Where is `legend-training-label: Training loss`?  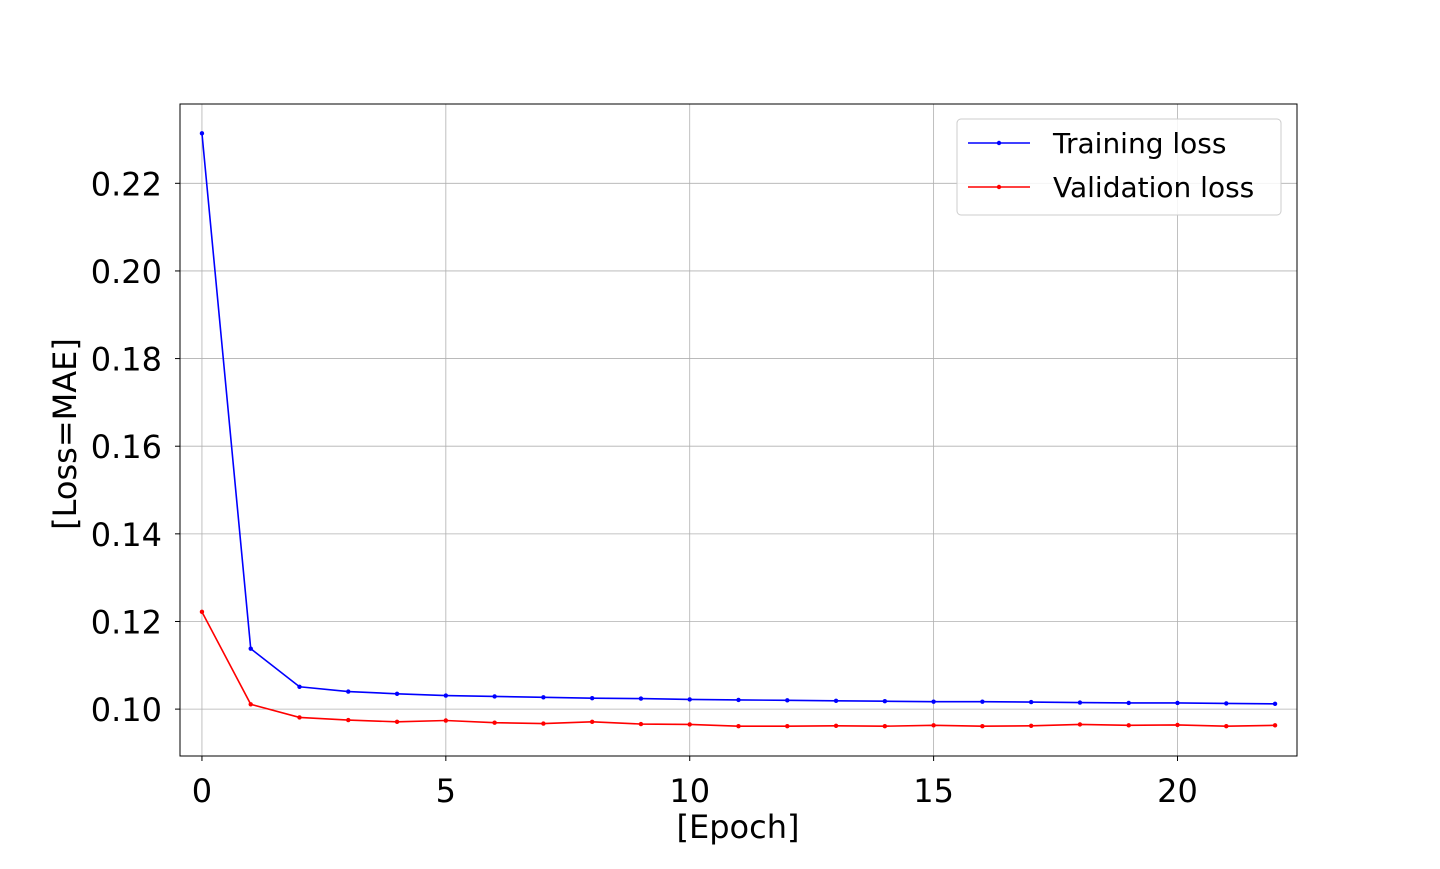
legend-training-label: Training loss is located at coordinates (1139, 143).